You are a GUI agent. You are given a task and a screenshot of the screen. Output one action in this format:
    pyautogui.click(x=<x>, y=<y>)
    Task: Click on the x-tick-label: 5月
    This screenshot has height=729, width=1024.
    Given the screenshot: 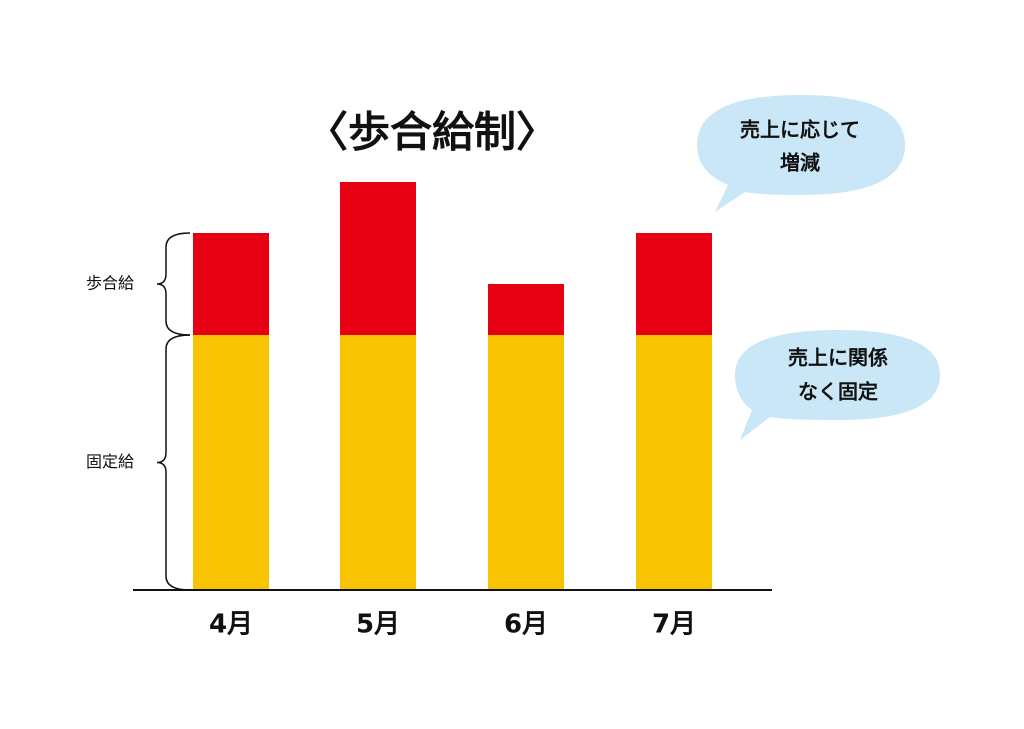 What is the action you would take?
    pyautogui.click(x=378, y=625)
    